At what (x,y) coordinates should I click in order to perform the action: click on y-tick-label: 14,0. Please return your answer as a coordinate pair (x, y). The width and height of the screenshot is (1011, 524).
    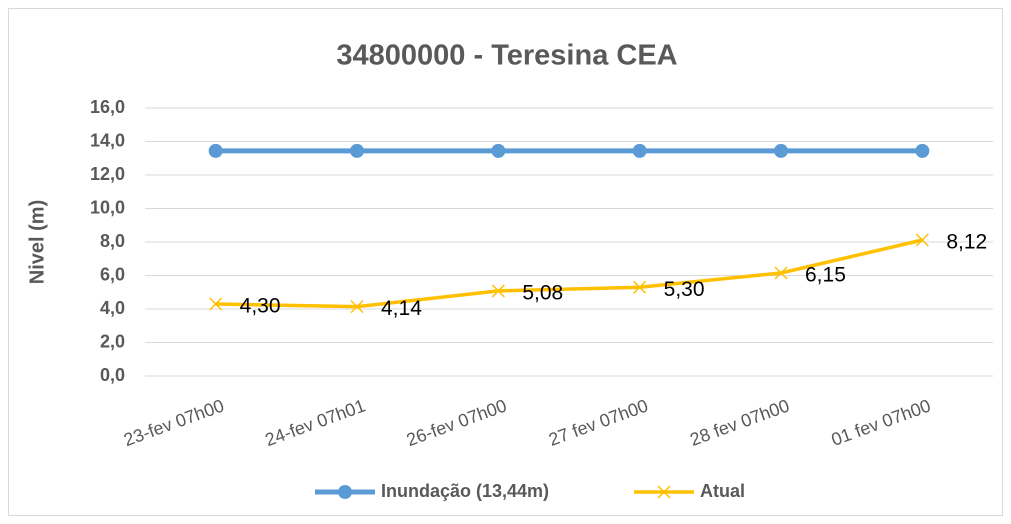
    Looking at the image, I should click on (107, 140).